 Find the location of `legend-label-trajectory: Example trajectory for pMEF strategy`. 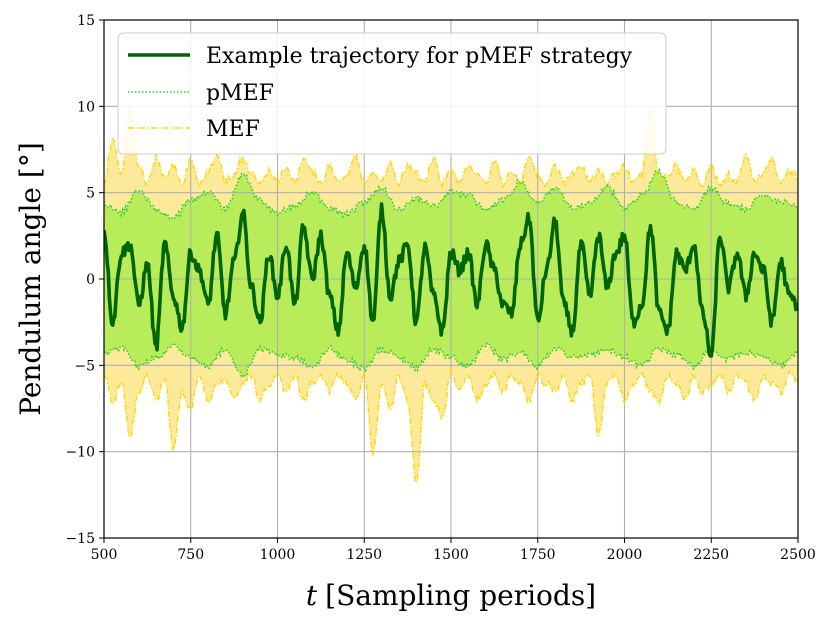

legend-label-trajectory: Example trajectory for pMEF strategy is located at coordinates (419, 56).